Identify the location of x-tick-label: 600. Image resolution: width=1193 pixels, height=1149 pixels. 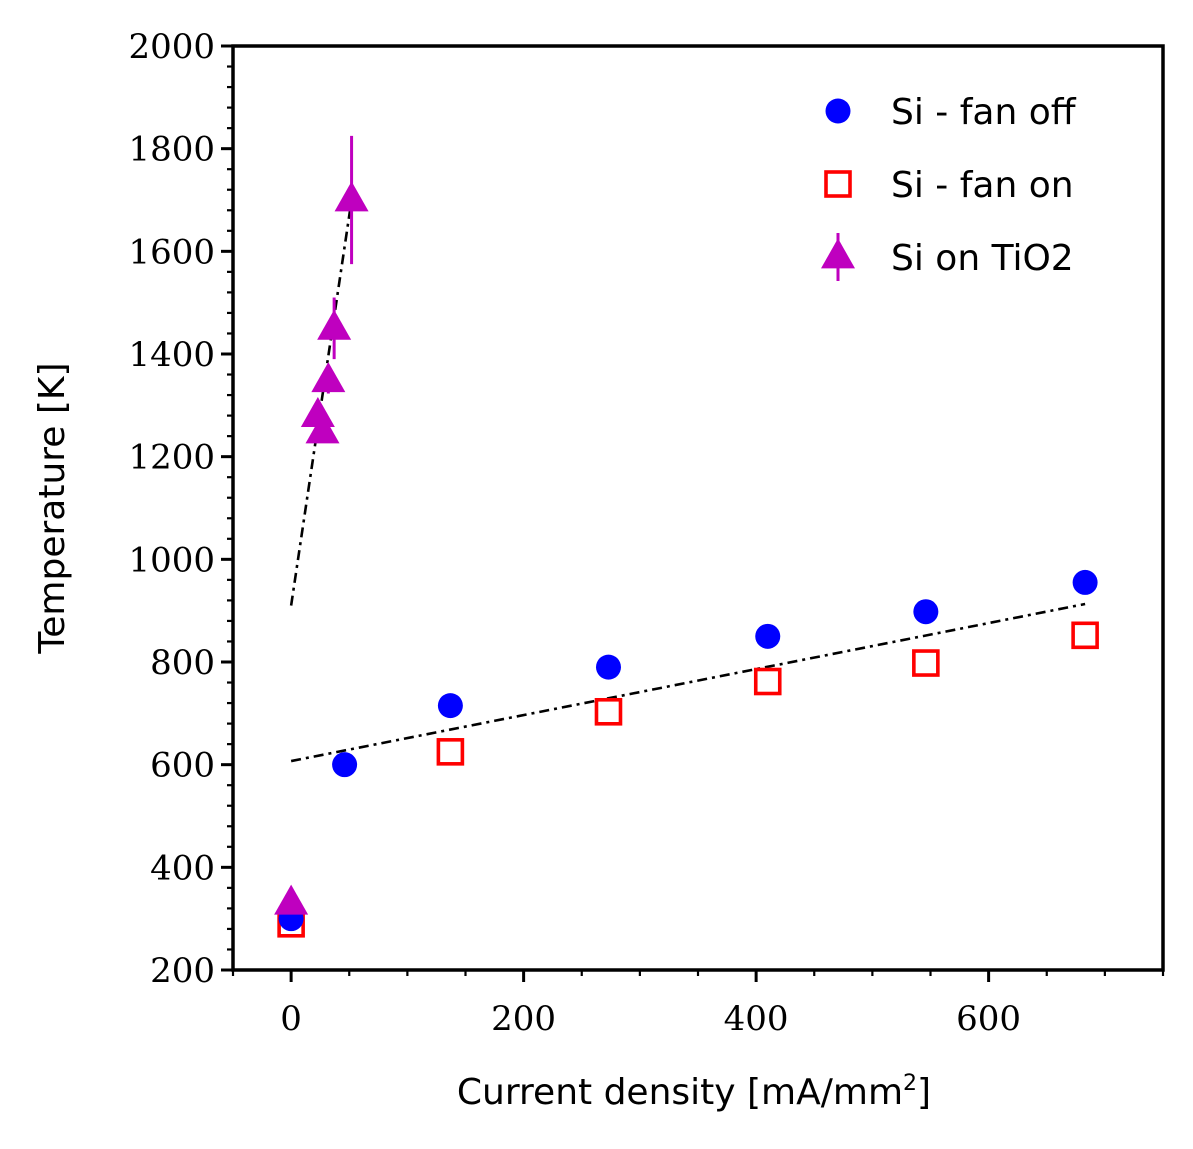
(988, 1019).